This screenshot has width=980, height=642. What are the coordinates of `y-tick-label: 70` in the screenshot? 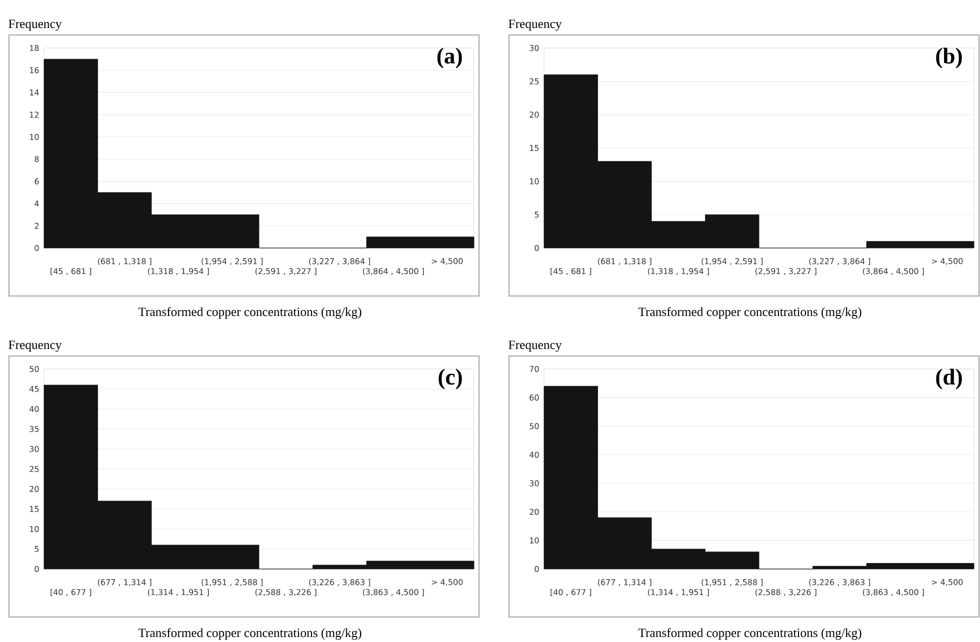 It's located at (534, 369).